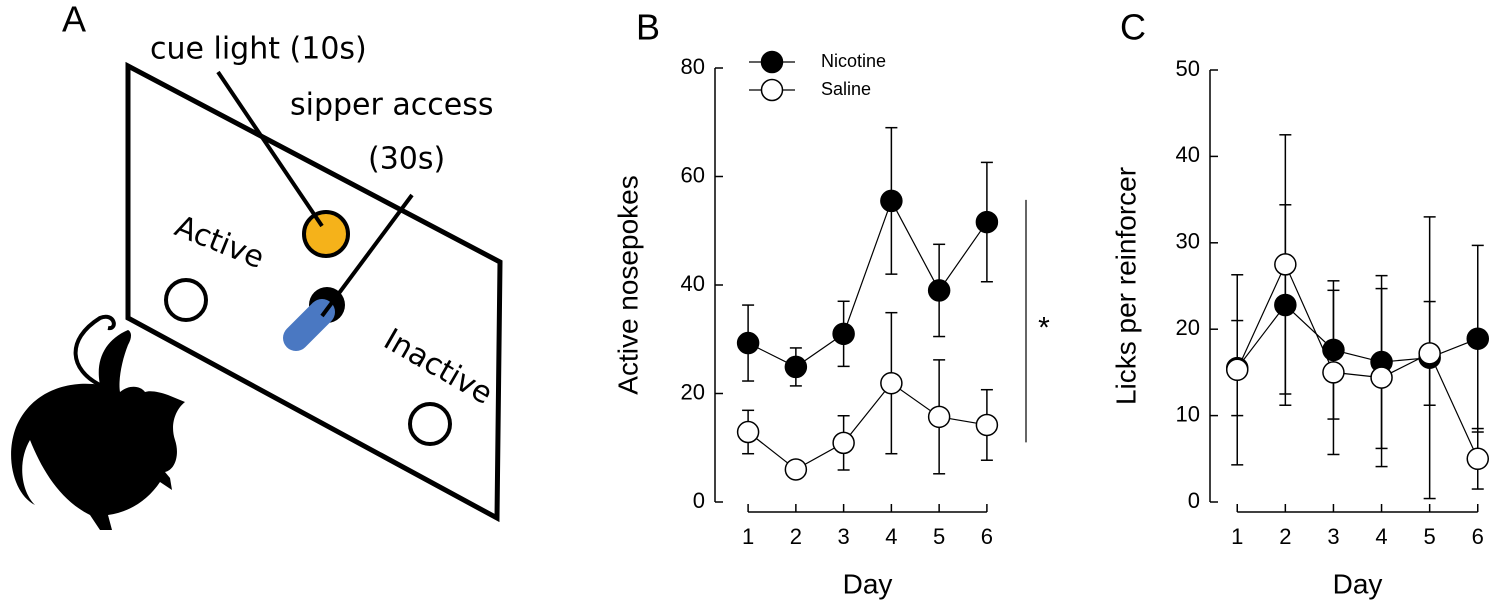  What do you see at coordinates (693, 174) in the screenshot?
I see `y-tick-label: 60` at bounding box center [693, 174].